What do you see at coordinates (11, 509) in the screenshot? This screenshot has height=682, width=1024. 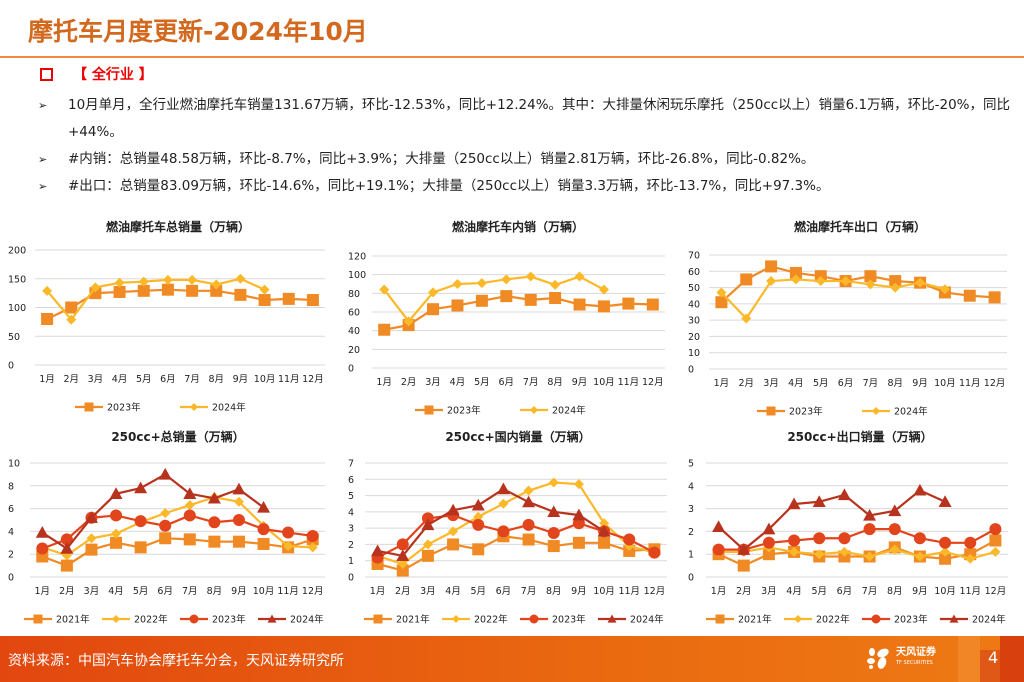 I see `y-tick-label: 6` at bounding box center [11, 509].